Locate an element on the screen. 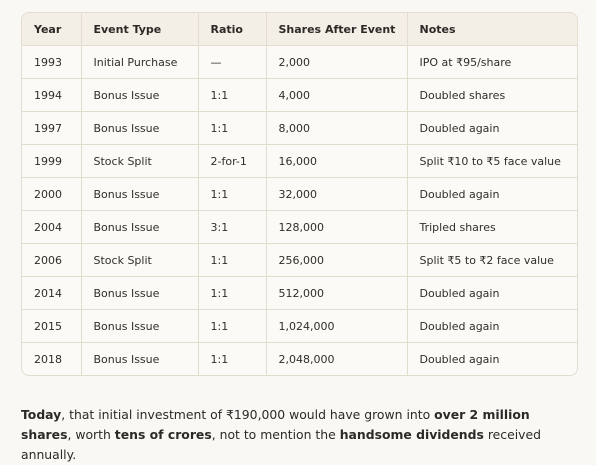 This screenshot has height=465, width=596. header-notes: Notes is located at coordinates (492, 29).